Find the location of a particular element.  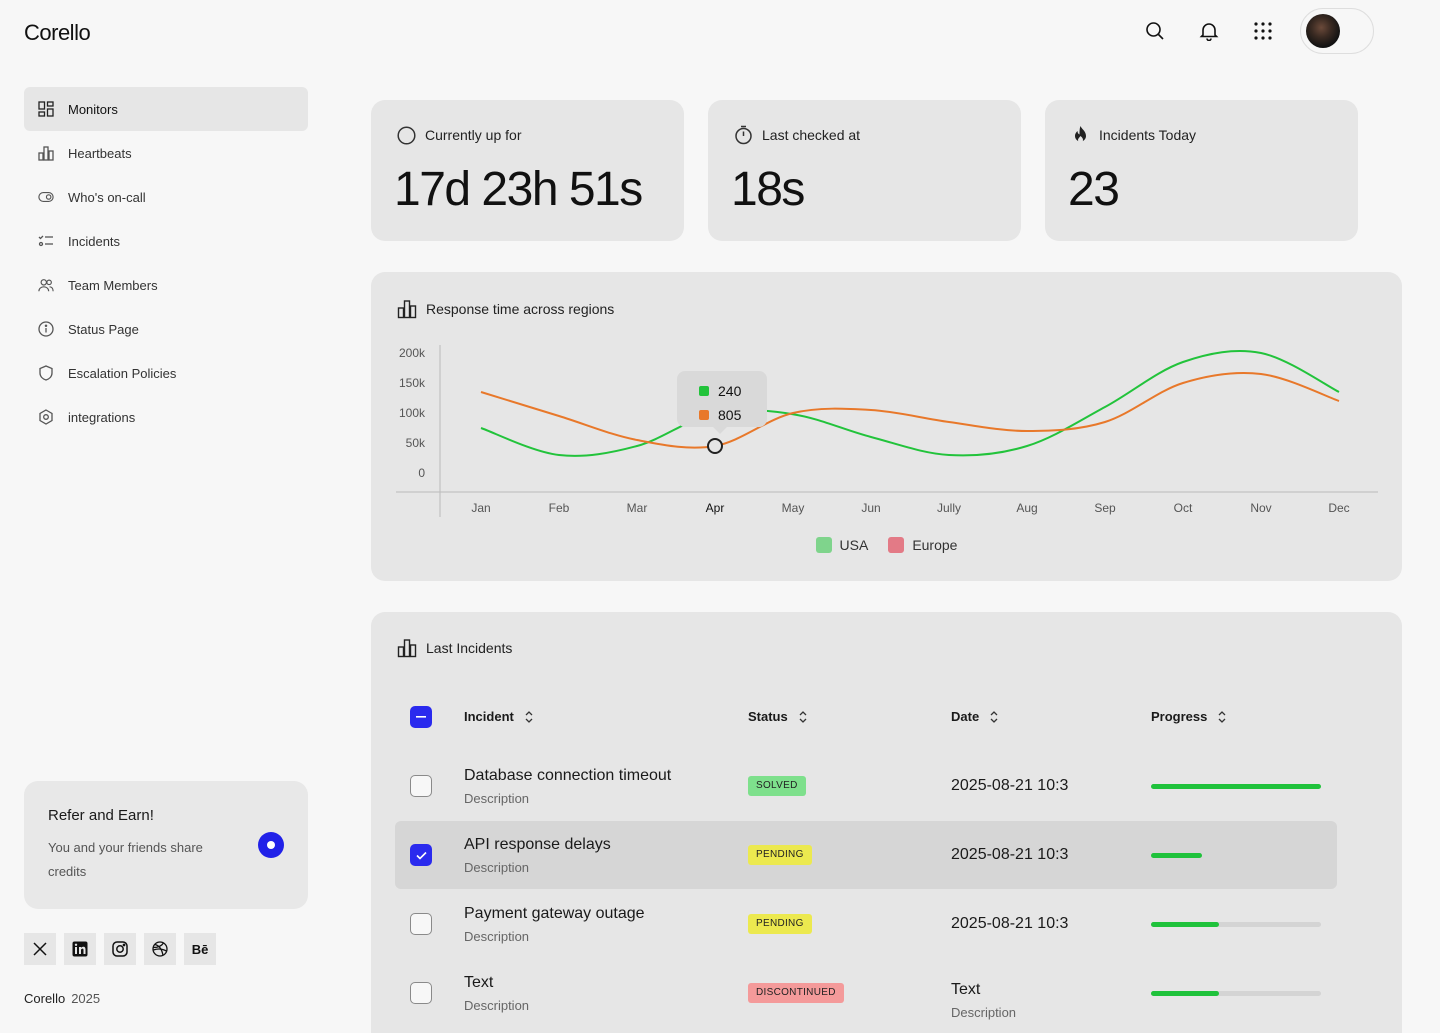

select-all-checkbox is located at coordinates (421, 717).